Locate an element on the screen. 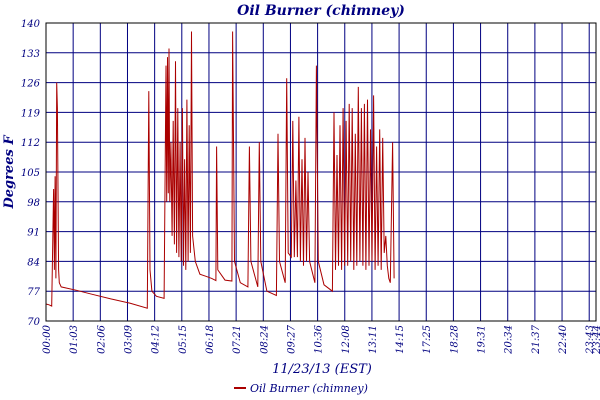 The height and width of the screenshot is (400, 600). y-tick-label: 91 is located at coordinates (33, 233).